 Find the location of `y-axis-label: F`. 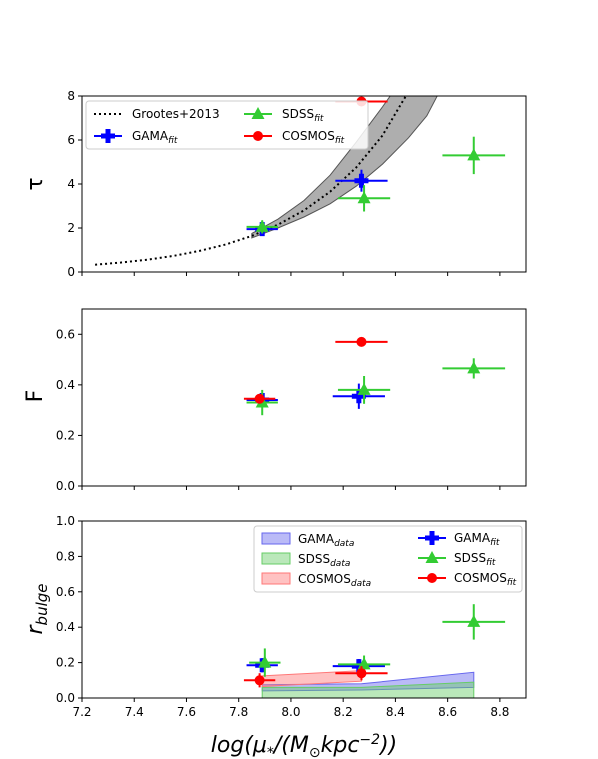

y-axis-label: F is located at coordinates (35, 396).